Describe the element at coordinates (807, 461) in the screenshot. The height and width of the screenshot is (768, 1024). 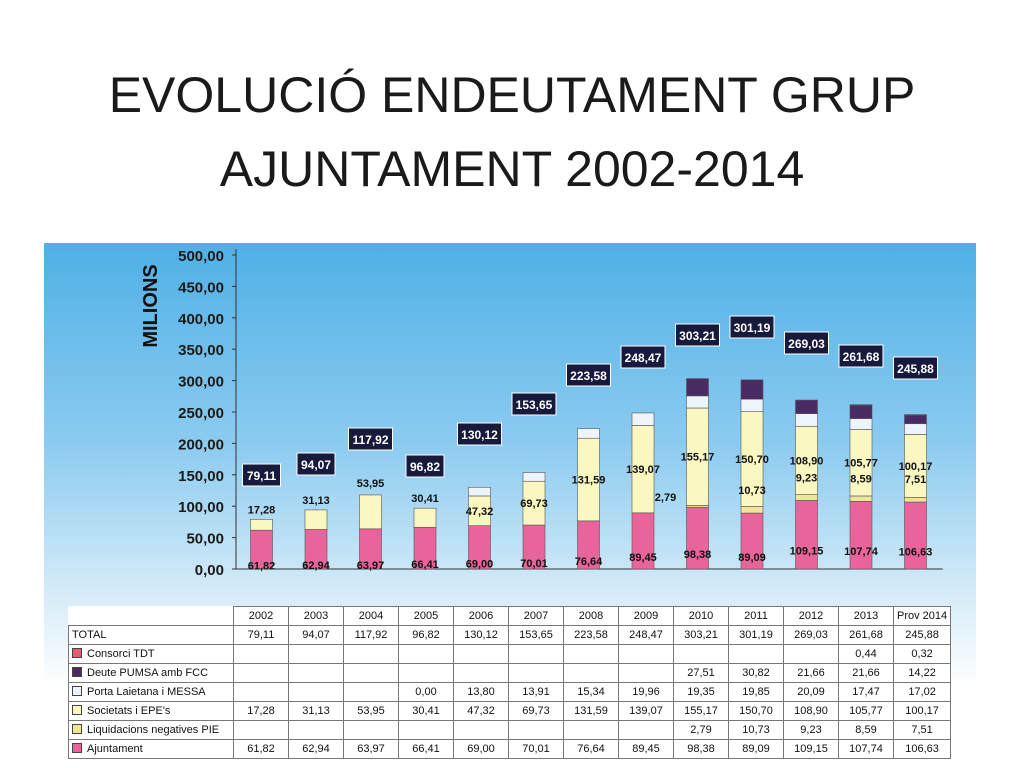
I see `societats-value-label: 108,90` at that location.